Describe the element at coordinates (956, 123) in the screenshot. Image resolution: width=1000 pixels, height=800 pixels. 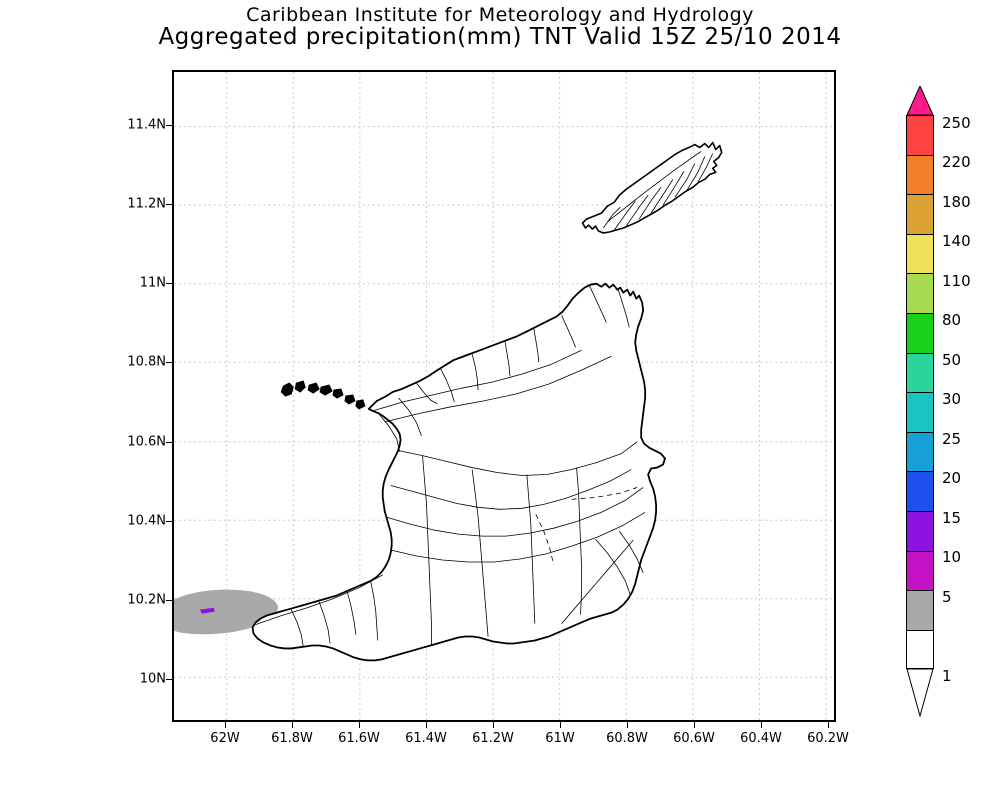
I see `colorbar-label-250: 250` at that location.